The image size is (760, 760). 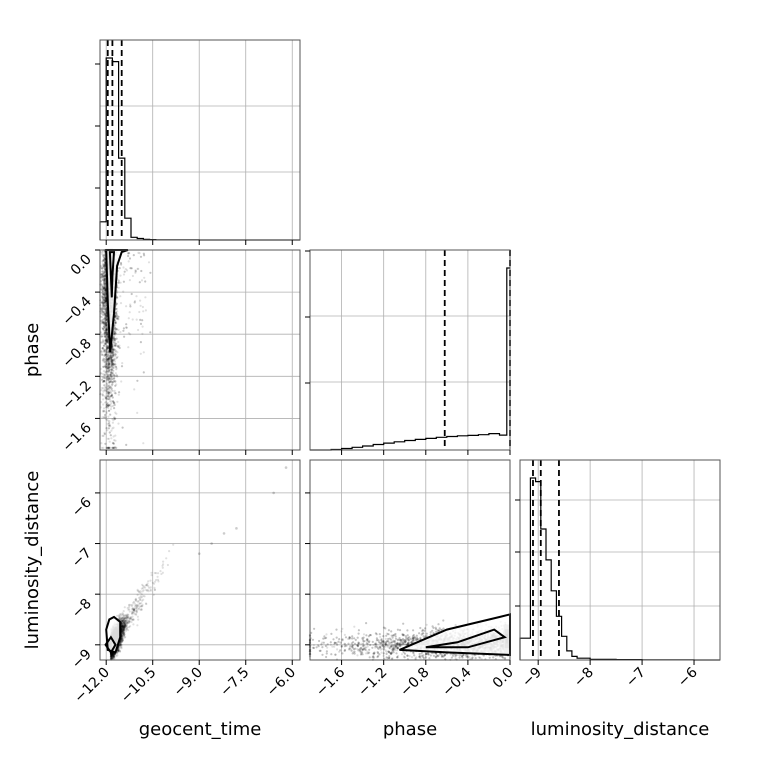 I want to click on lumdist-geocent-point, so click(x=169, y=551).